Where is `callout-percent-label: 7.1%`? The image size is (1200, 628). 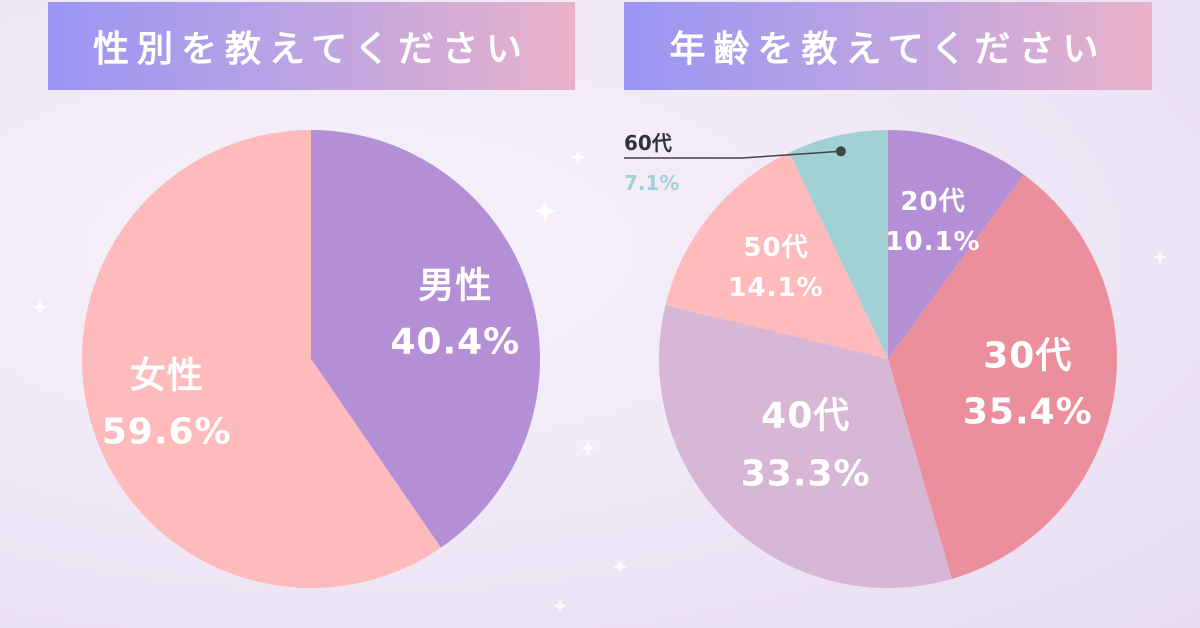
callout-percent-label: 7.1% is located at coordinates (651, 183).